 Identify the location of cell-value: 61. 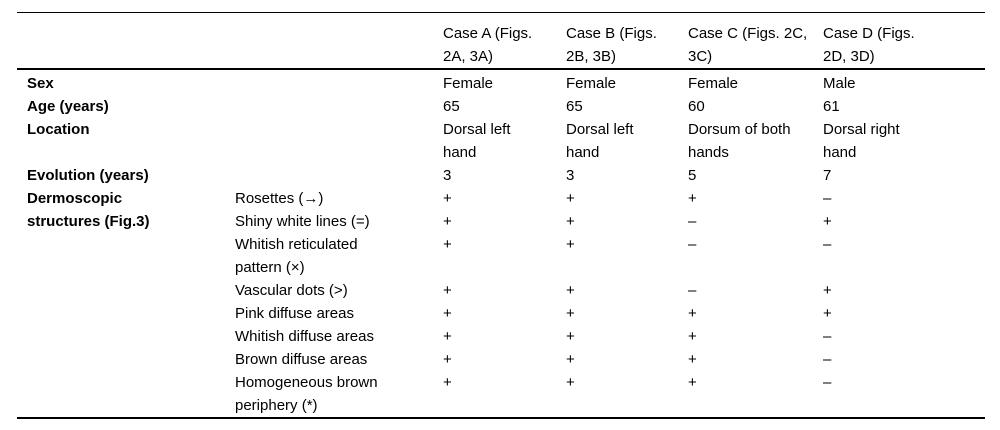
(831, 106).